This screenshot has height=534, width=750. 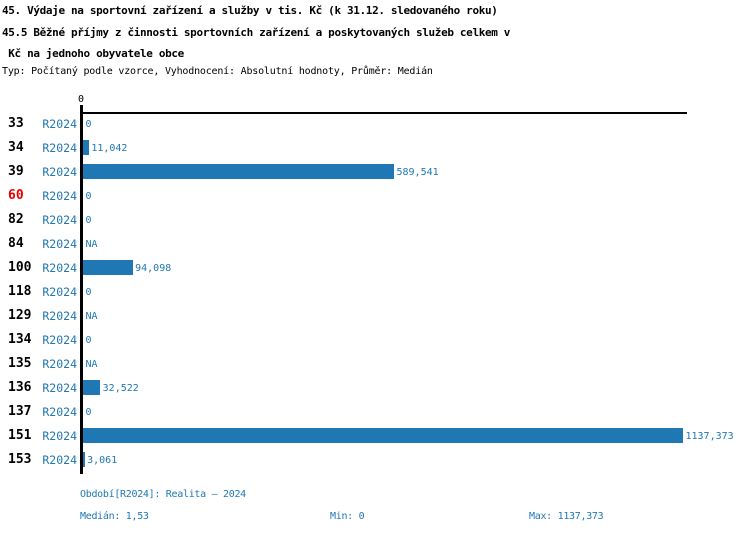 I want to click on category-label: 84, so click(x=16, y=243).